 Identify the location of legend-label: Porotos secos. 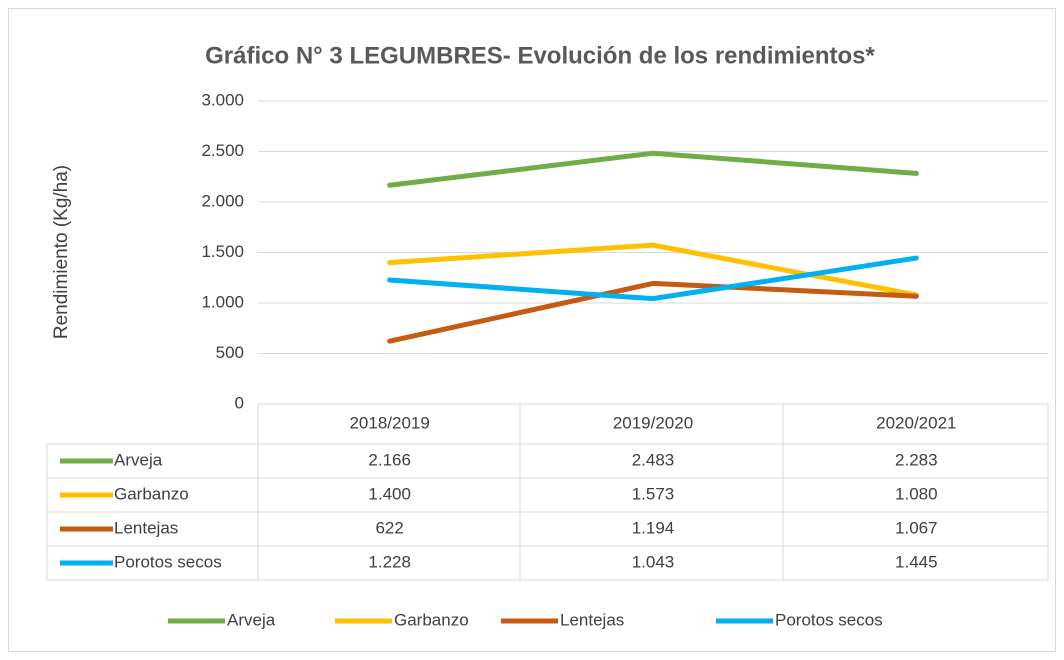
(829, 619).